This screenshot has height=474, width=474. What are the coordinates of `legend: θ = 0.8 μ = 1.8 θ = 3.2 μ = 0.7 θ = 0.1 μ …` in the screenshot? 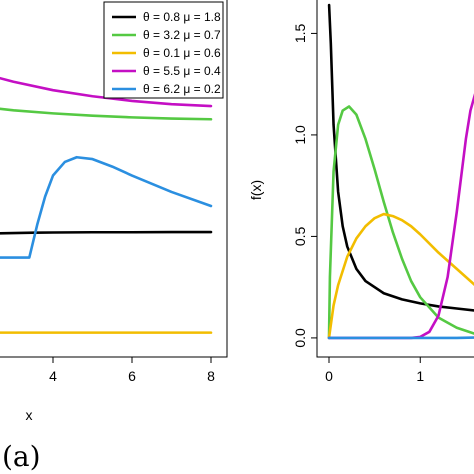 It's located at (163, 50).